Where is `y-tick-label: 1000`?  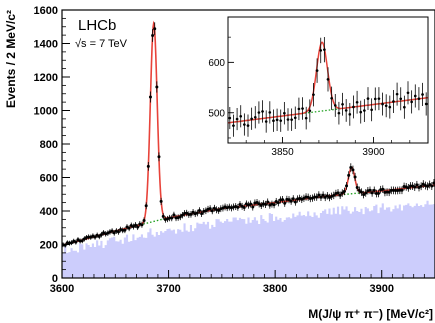 y-tick-label: 1000 is located at coordinates (46, 112).